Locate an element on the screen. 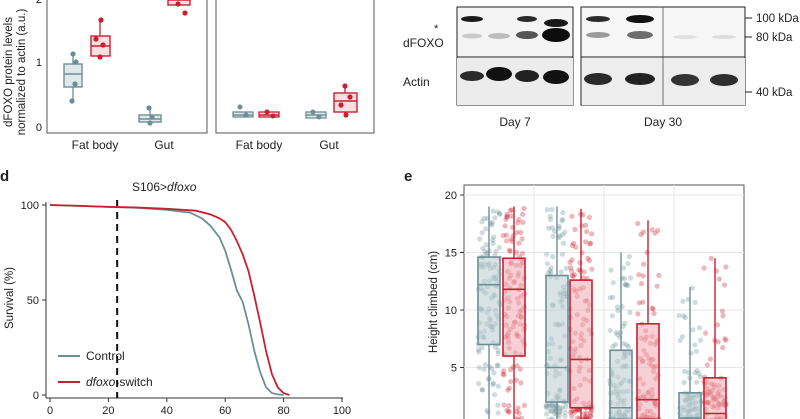 The image size is (800, 419). panel-a-ytick-2: 2 is located at coordinates (39, 3).